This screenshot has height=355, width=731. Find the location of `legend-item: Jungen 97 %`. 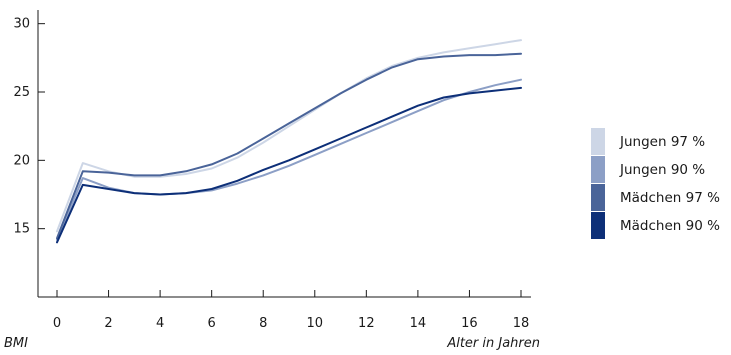

legend-item: Jungen 97 % is located at coordinates (655, 141).